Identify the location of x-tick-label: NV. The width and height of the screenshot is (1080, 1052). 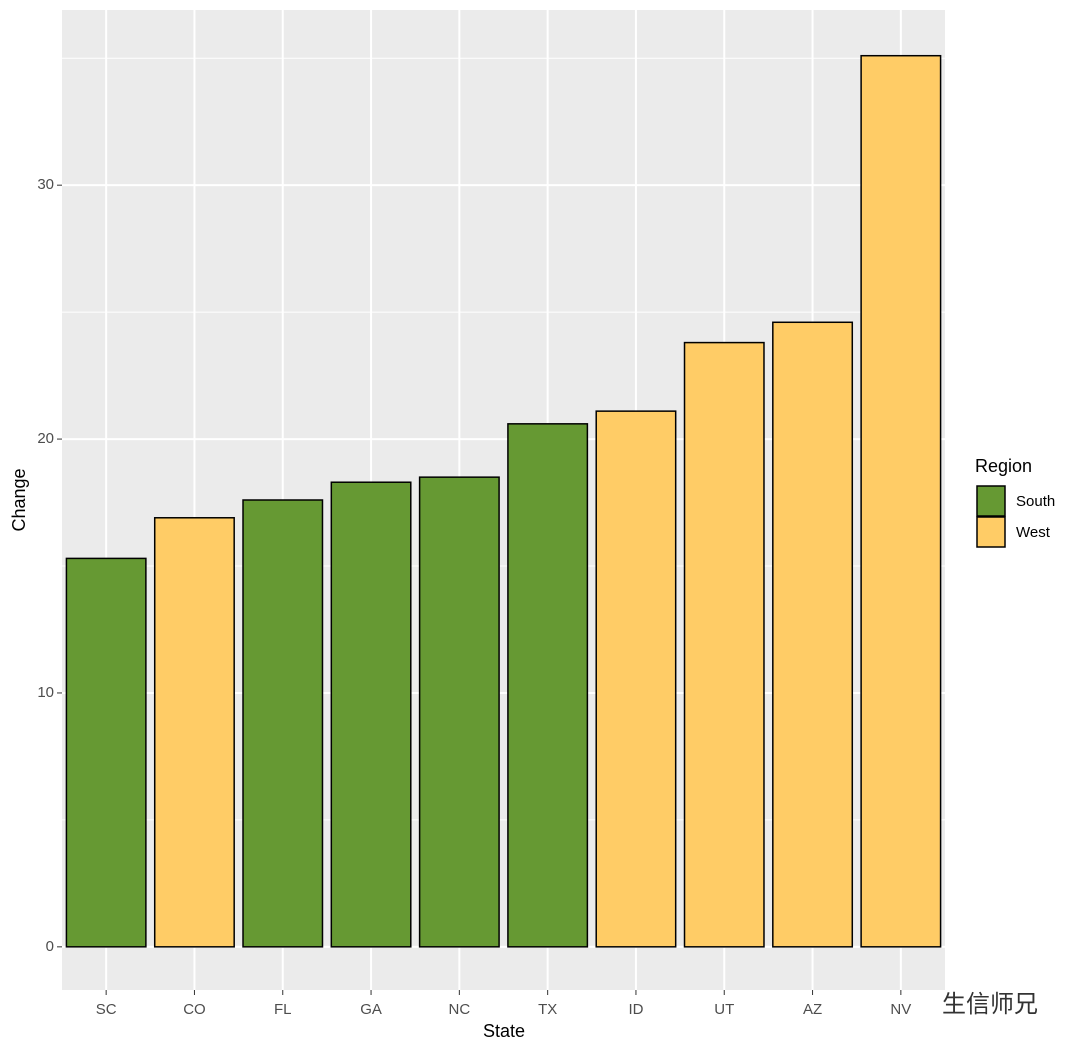
(900, 1009).